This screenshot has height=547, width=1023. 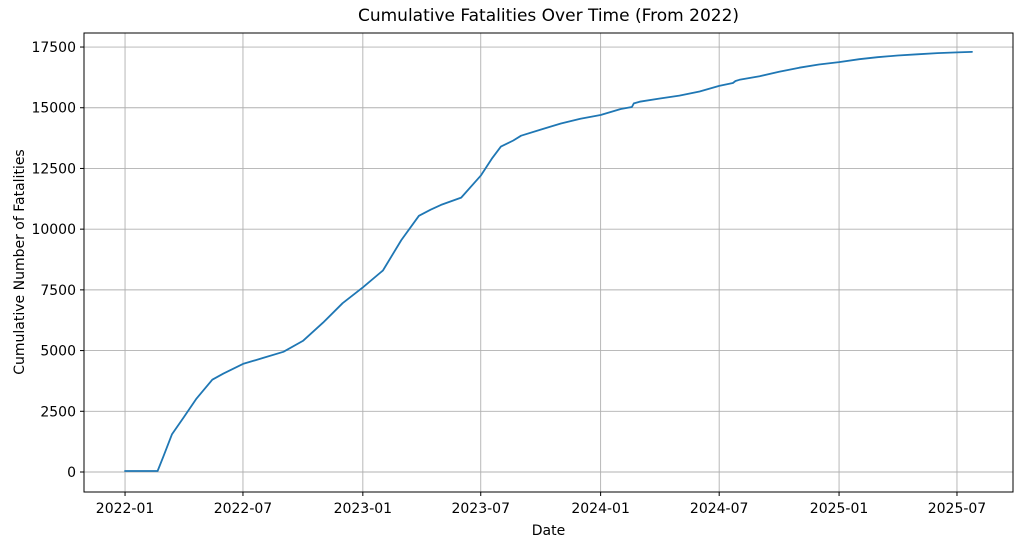 I want to click on x-axis-label: Date, so click(x=548, y=531).